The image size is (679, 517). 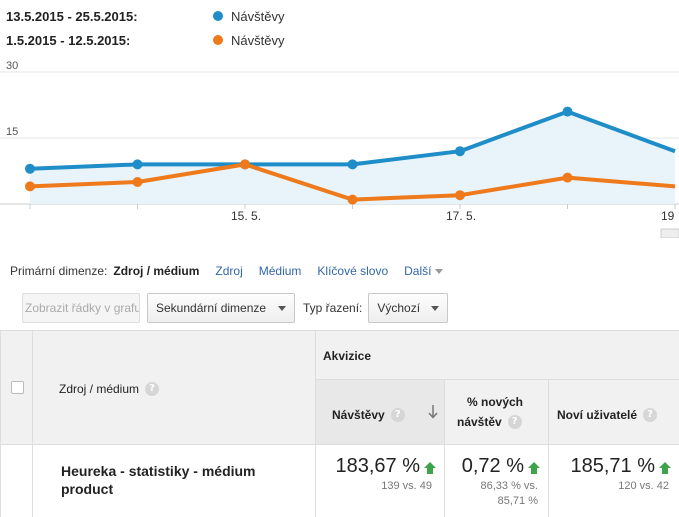 I want to click on row-dimension-name-line1: Heureka - statistiky - médium, so click(x=158, y=471).